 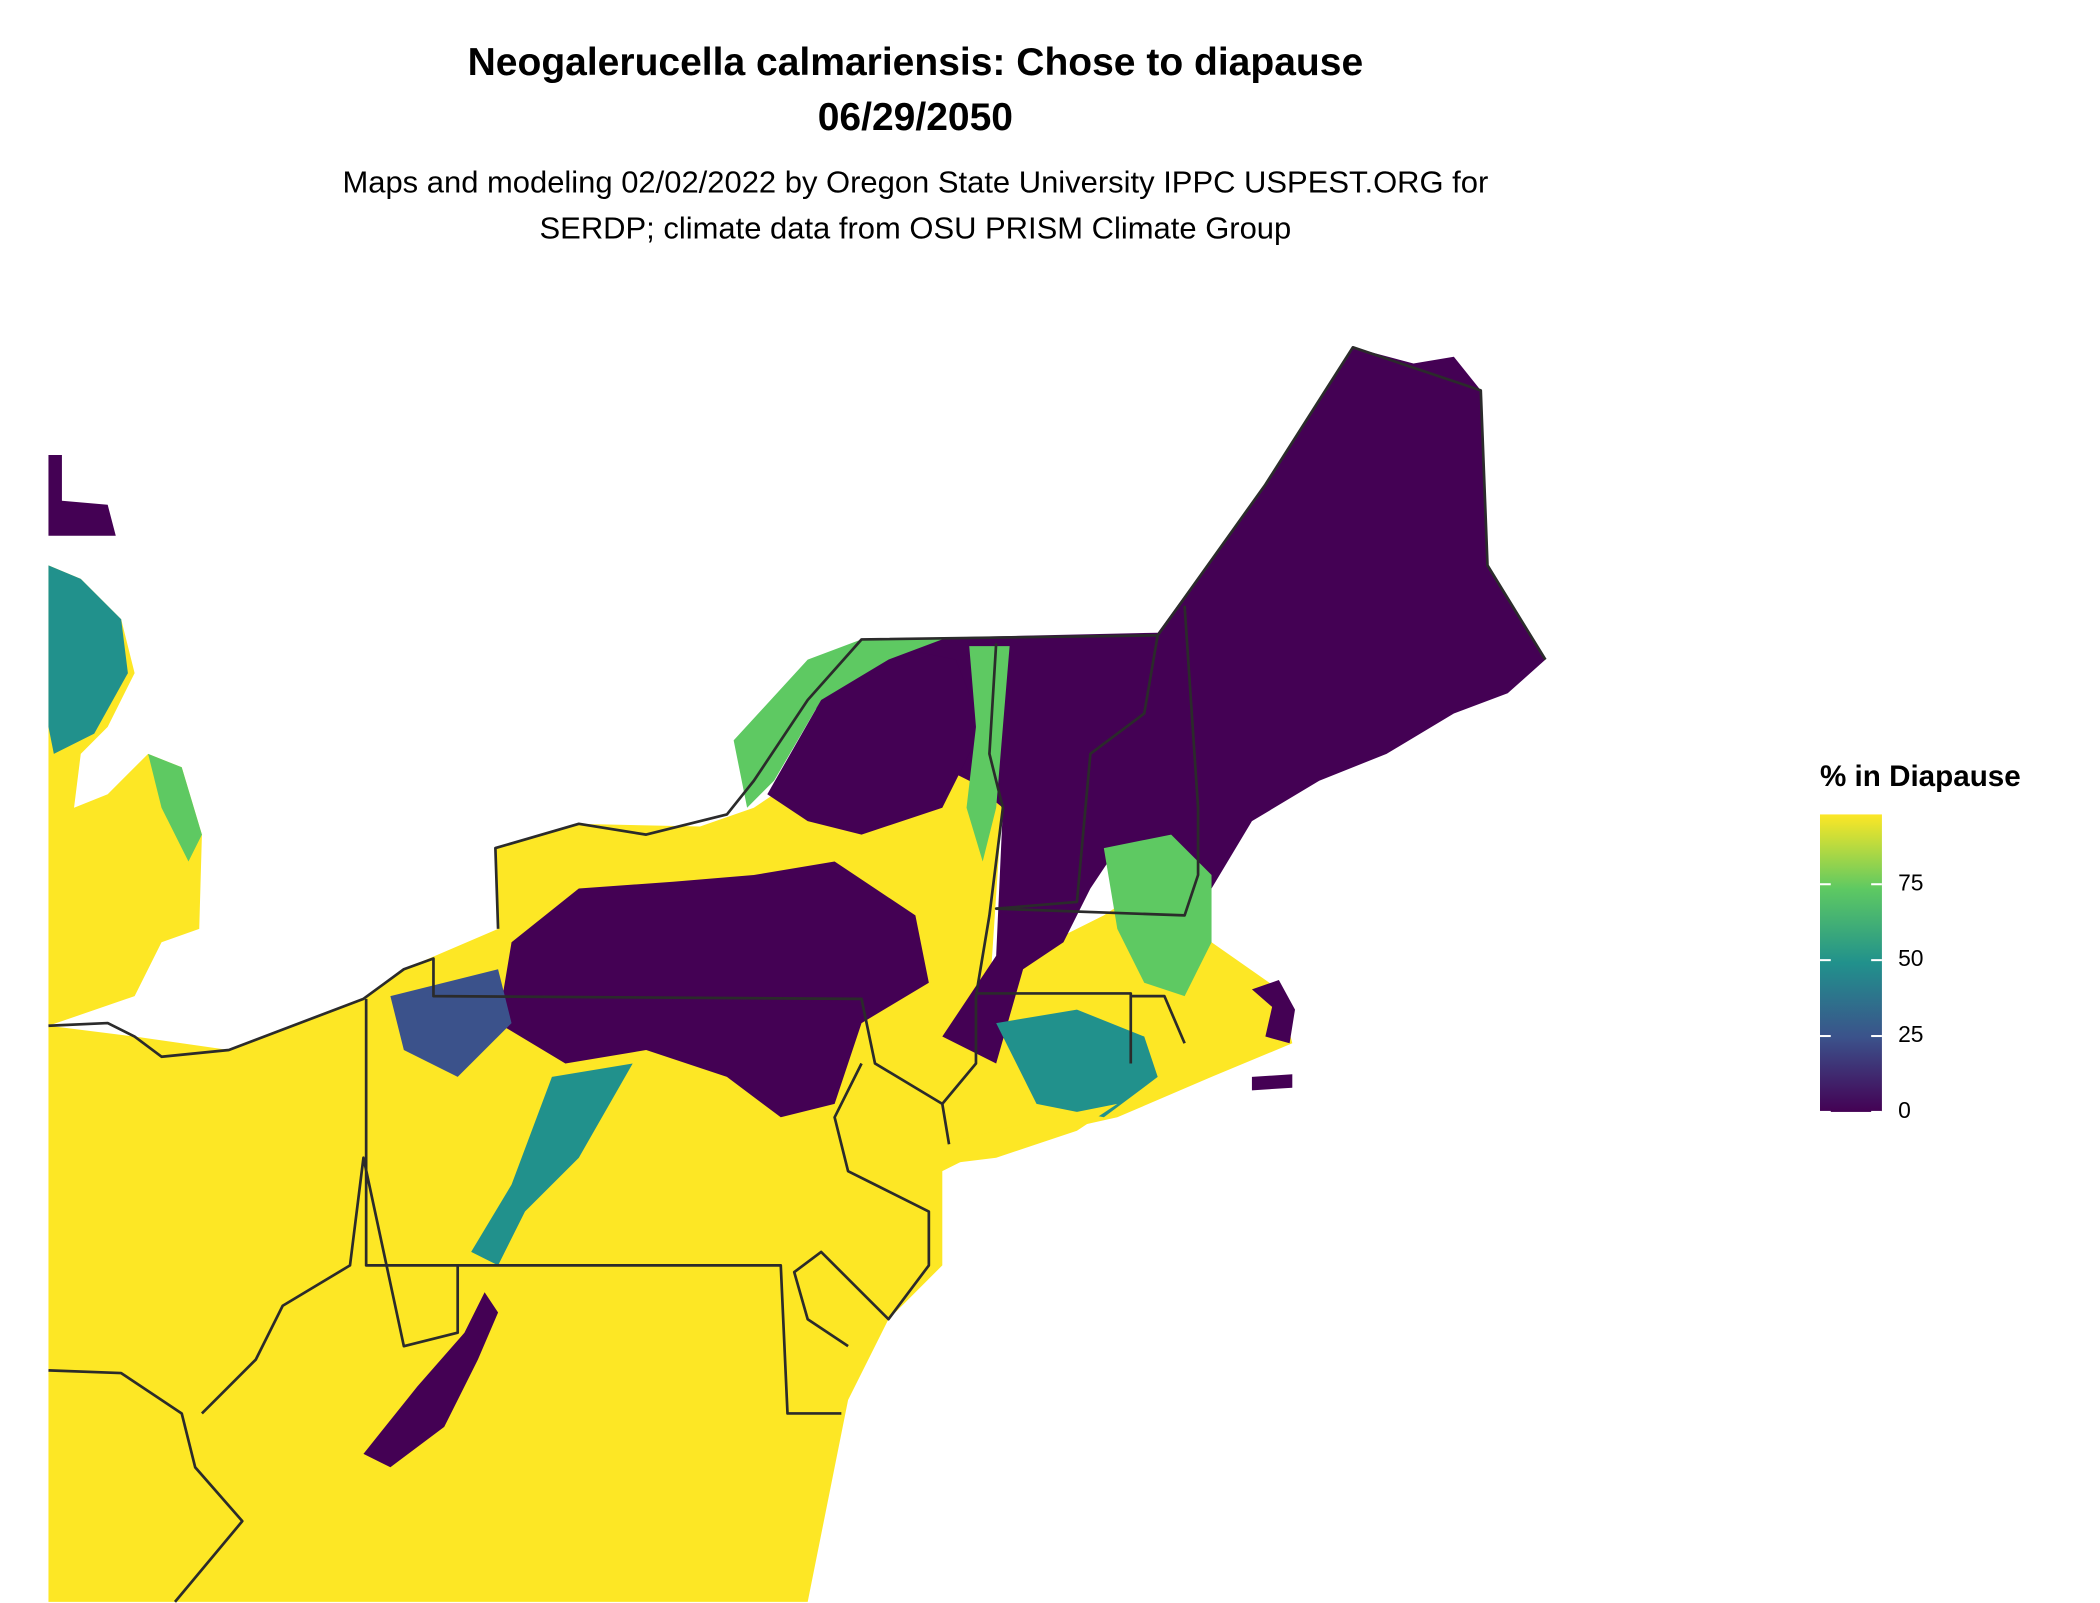 I want to click on land-ny-south, so click(x=713, y=989).